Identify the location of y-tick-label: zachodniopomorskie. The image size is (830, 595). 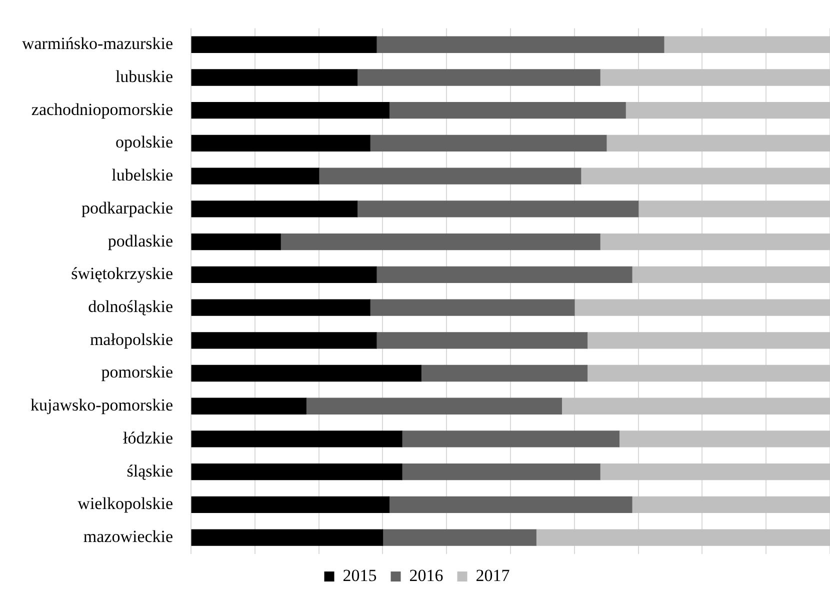
(102, 109).